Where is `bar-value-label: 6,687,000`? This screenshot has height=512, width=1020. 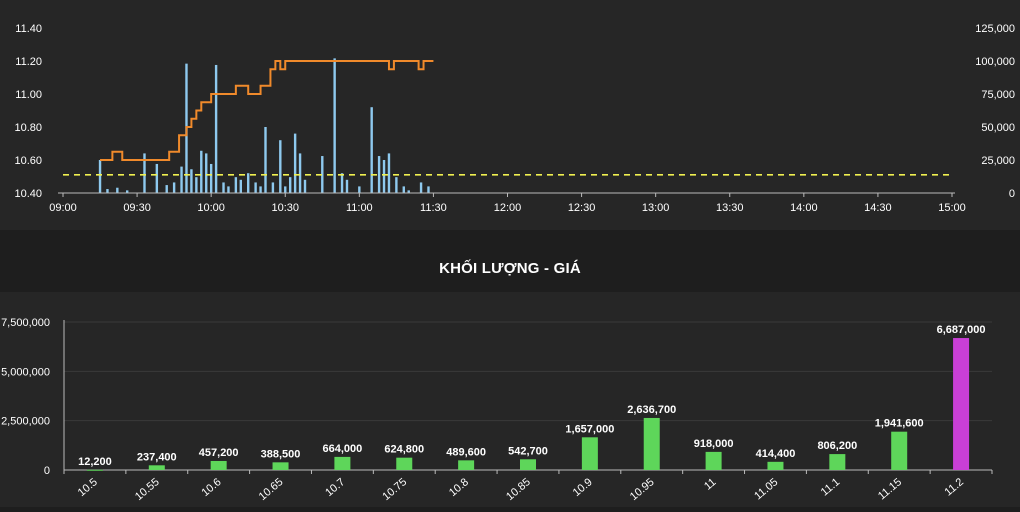
bar-value-label: 6,687,000 is located at coordinates (961, 330).